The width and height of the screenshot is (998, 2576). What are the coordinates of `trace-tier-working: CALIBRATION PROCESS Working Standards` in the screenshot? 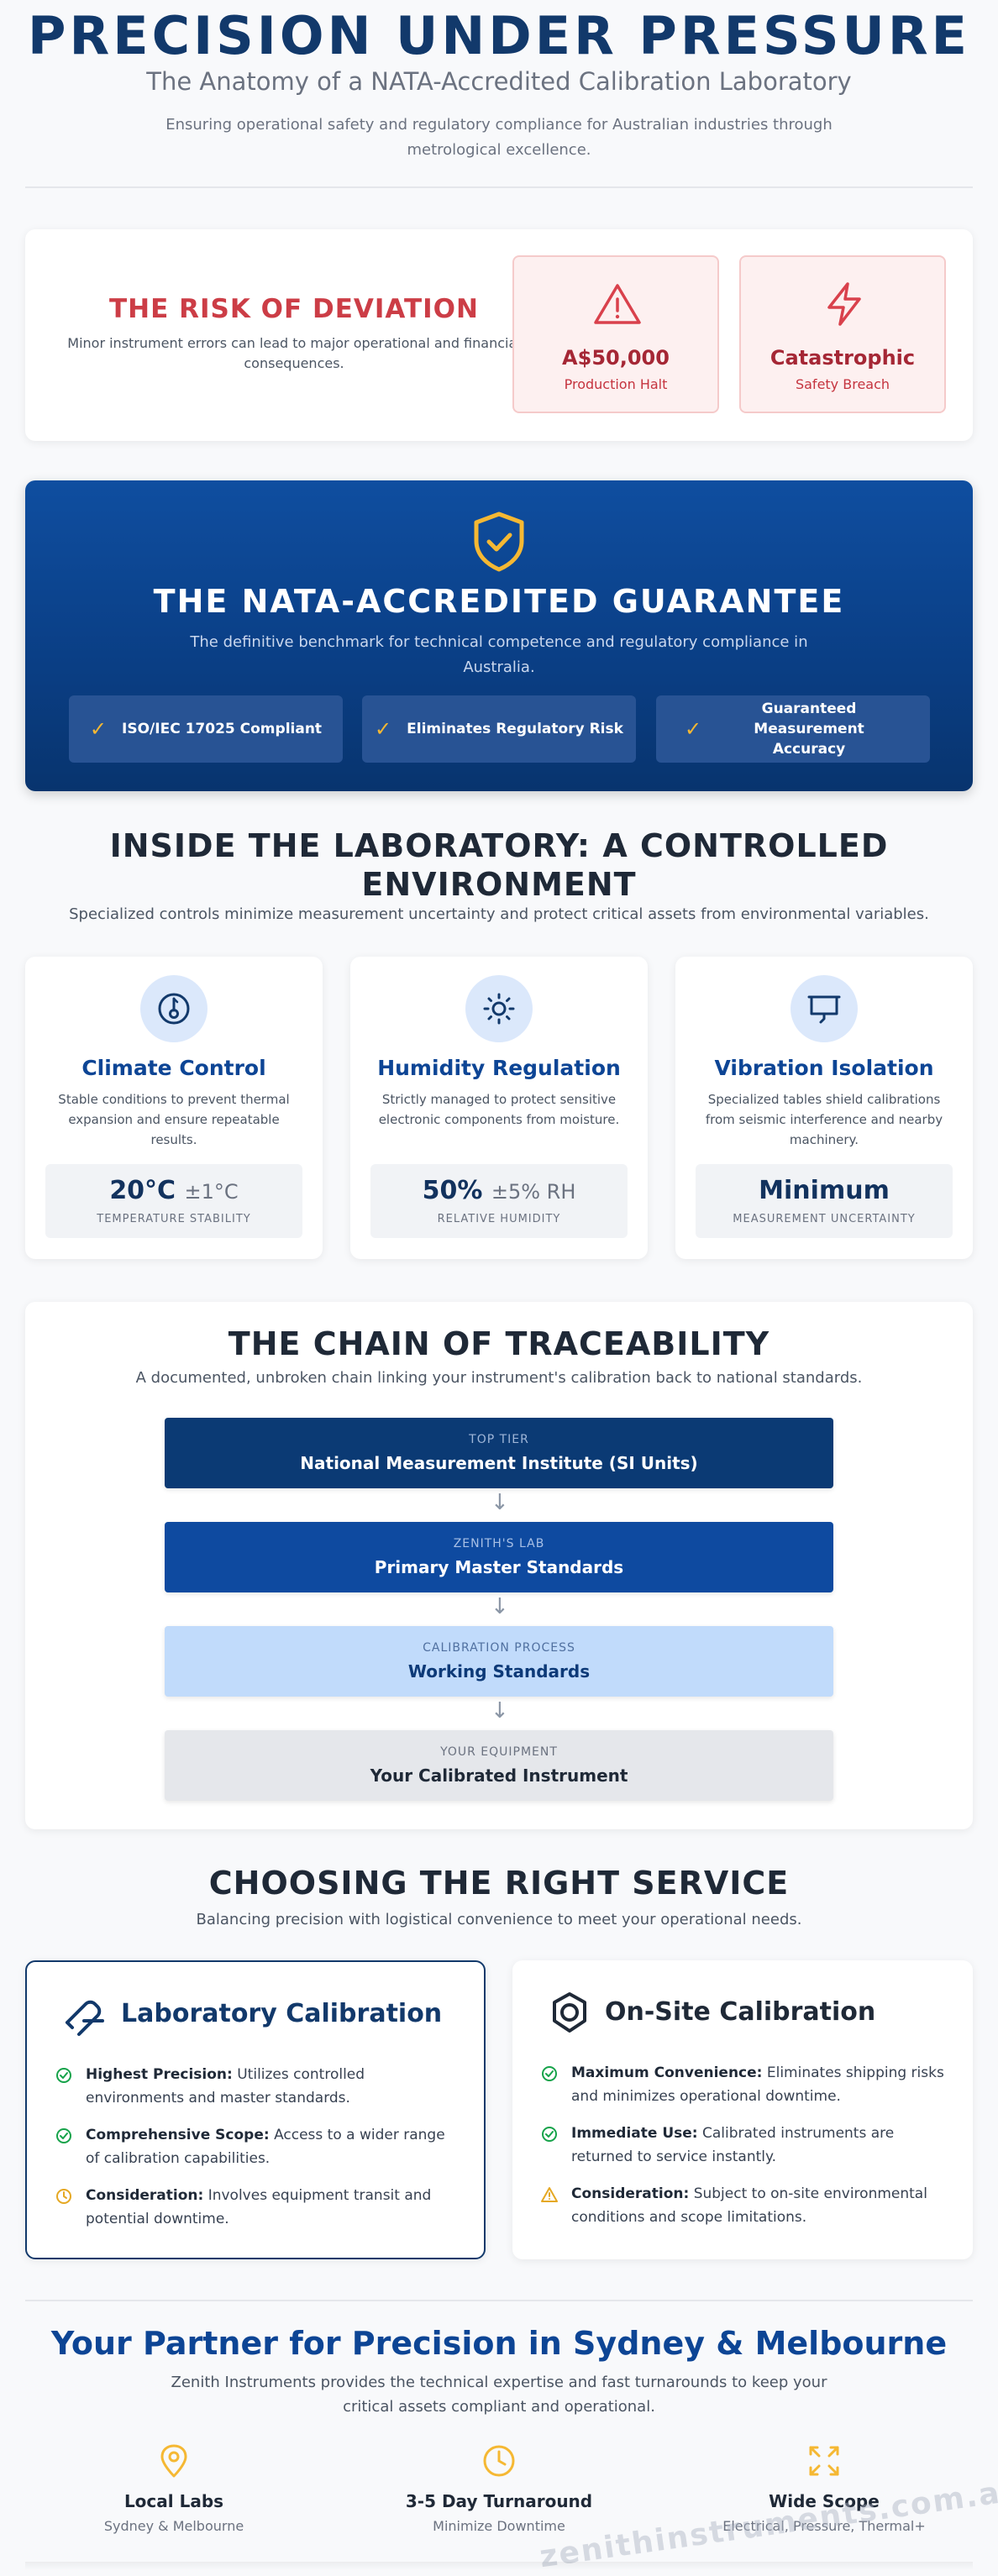 It's located at (499, 1661).